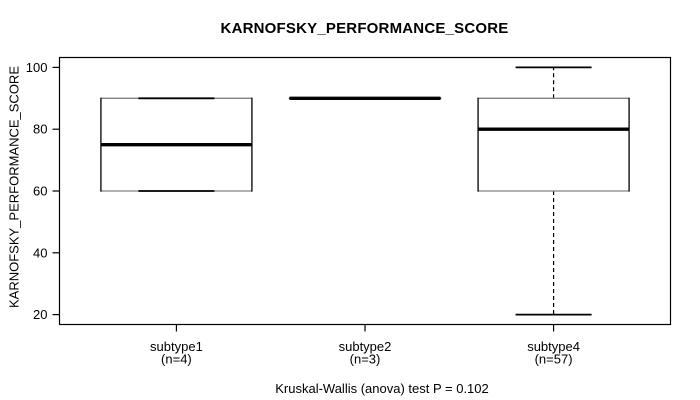 This screenshot has width=700, height=400. I want to click on chart-title: KARNOFSKY_PERFORMANCE_SCORE, so click(364, 28).